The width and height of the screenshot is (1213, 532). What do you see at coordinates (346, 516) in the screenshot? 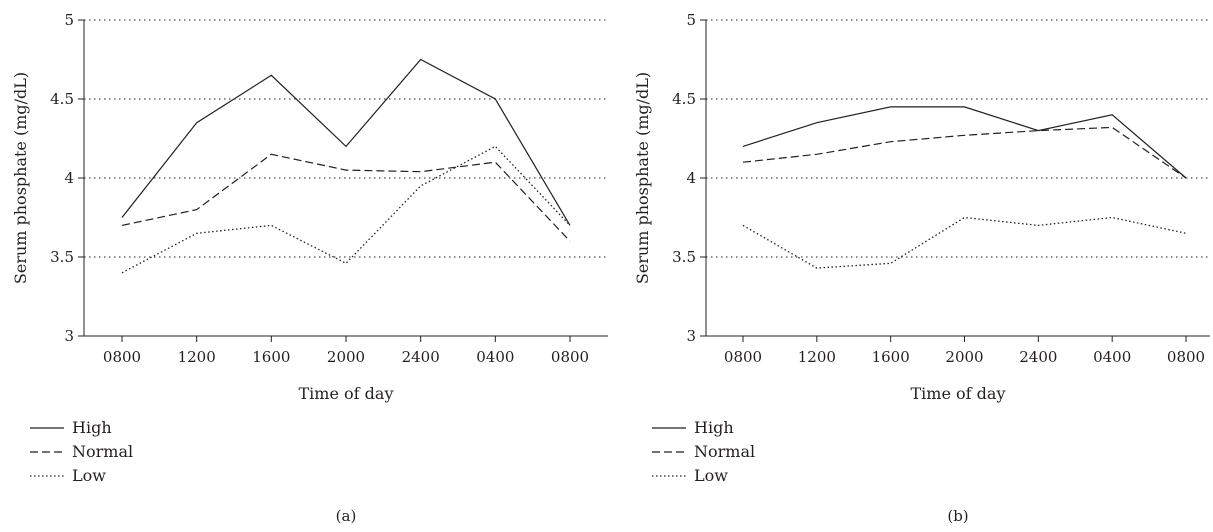
I see `panel-label: (a)` at bounding box center [346, 516].